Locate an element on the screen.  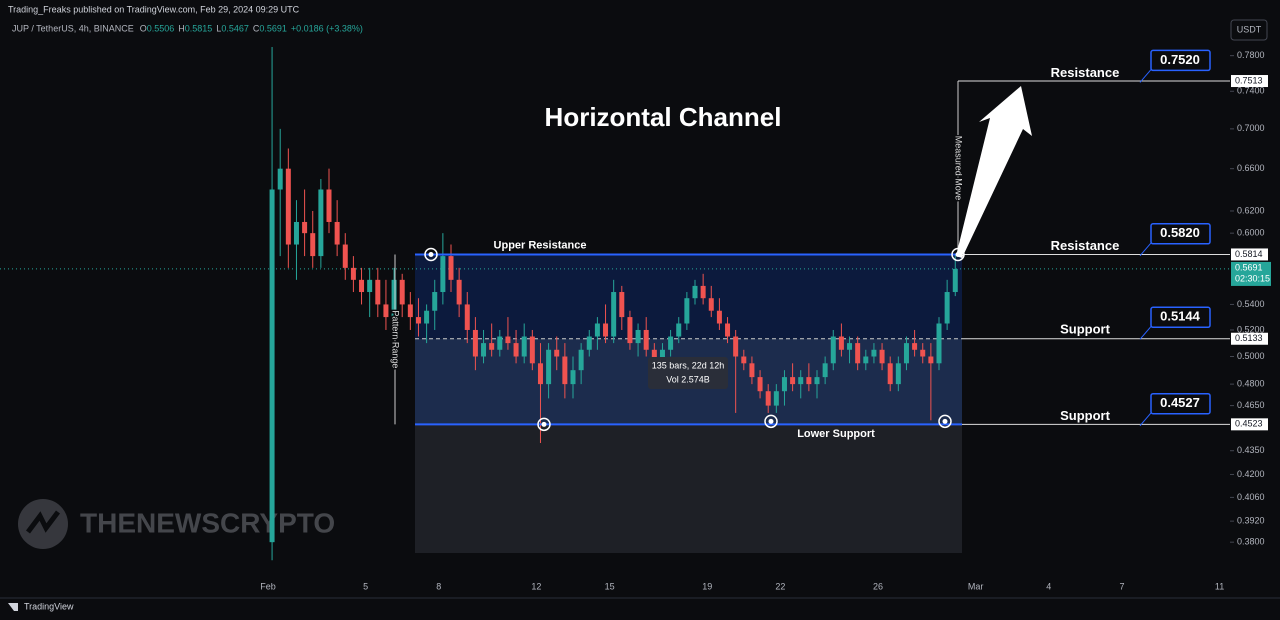
info-volume: Vol 2.574B is located at coordinates (688, 379).